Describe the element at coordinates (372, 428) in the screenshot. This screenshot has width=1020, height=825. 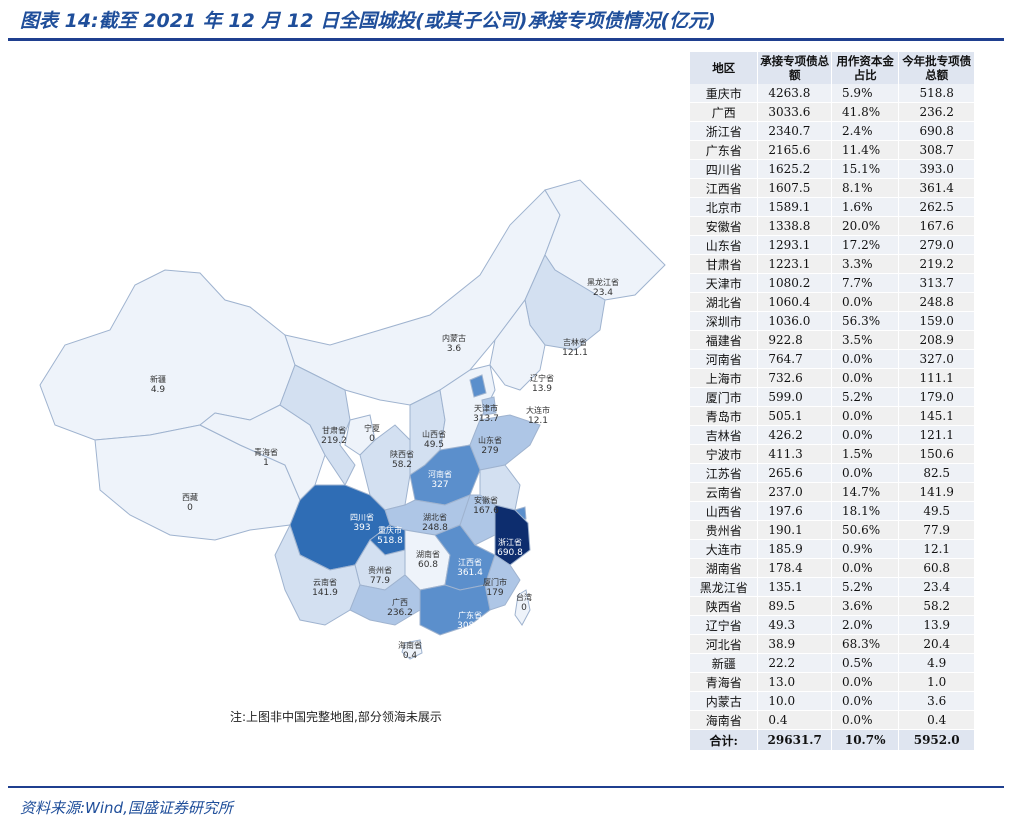
I see `map-label-name: 宁夏` at that location.